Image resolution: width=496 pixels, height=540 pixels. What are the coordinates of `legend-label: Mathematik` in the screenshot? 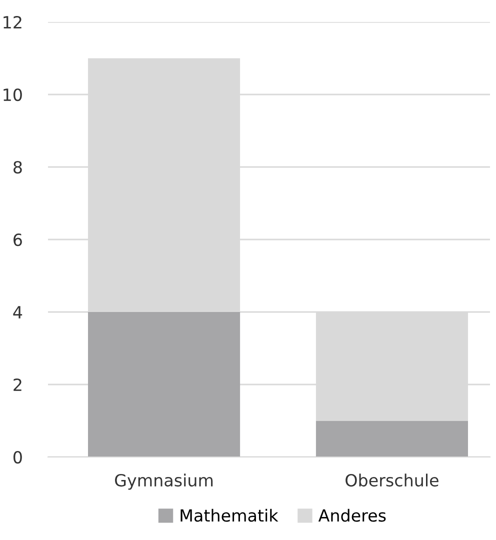 It's located at (229, 515).